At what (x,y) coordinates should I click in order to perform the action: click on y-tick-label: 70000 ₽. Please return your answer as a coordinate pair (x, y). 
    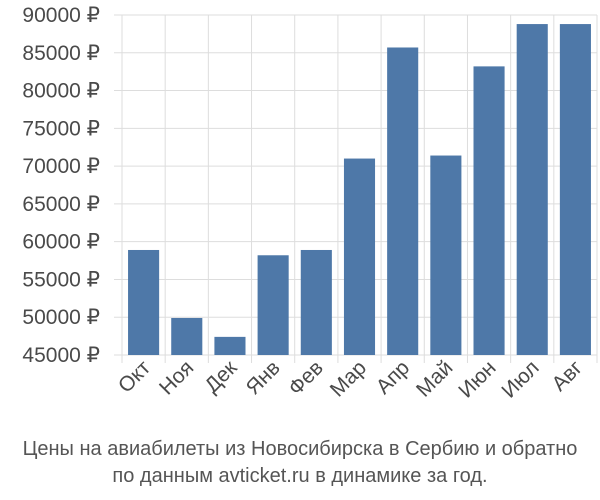
    Looking at the image, I should click on (61, 166).